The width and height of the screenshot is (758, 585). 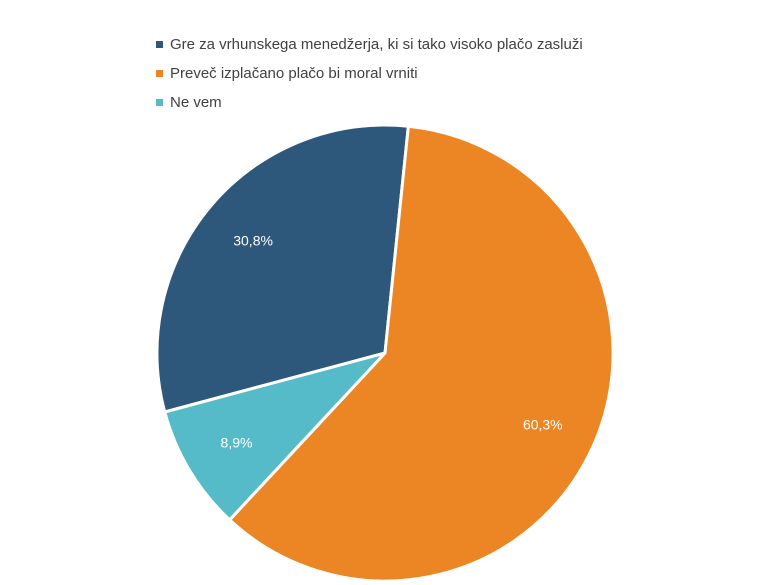 What do you see at coordinates (543, 425) in the screenshot?
I see `data-label: 60,3%` at bounding box center [543, 425].